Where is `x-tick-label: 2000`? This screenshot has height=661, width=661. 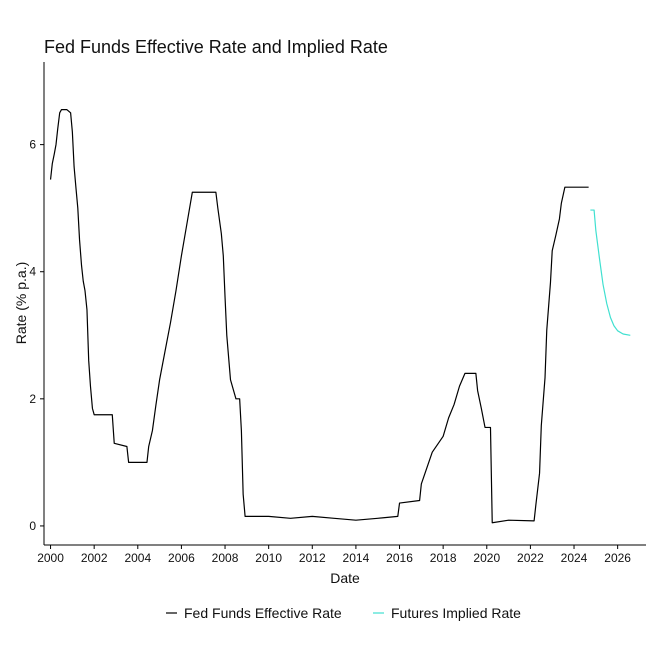
x-tick-label: 2000 is located at coordinates (50, 558).